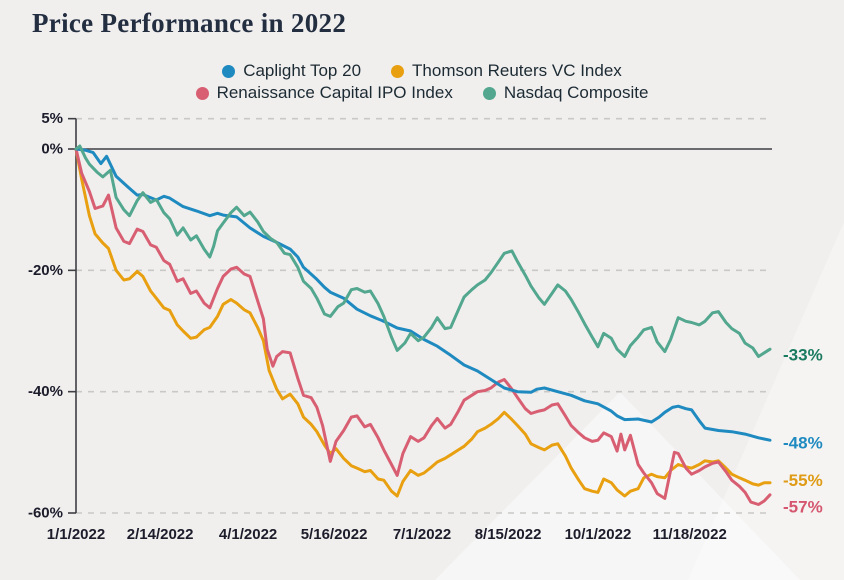 Image resolution: width=844 pixels, height=580 pixels. What do you see at coordinates (45, 391) in the screenshot?
I see `y-axis-label: -40%` at bounding box center [45, 391].